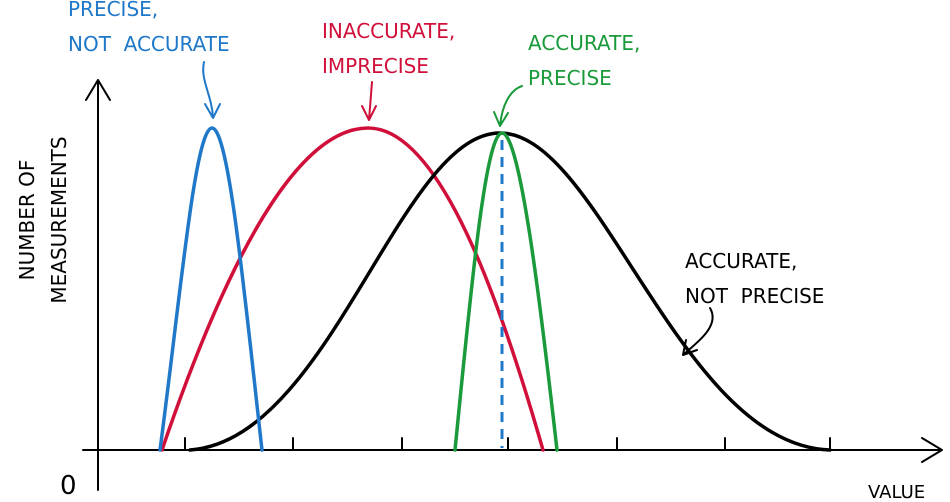 This screenshot has height=502, width=950. What do you see at coordinates (68, 486) in the screenshot?
I see `origin-label: 0` at bounding box center [68, 486].